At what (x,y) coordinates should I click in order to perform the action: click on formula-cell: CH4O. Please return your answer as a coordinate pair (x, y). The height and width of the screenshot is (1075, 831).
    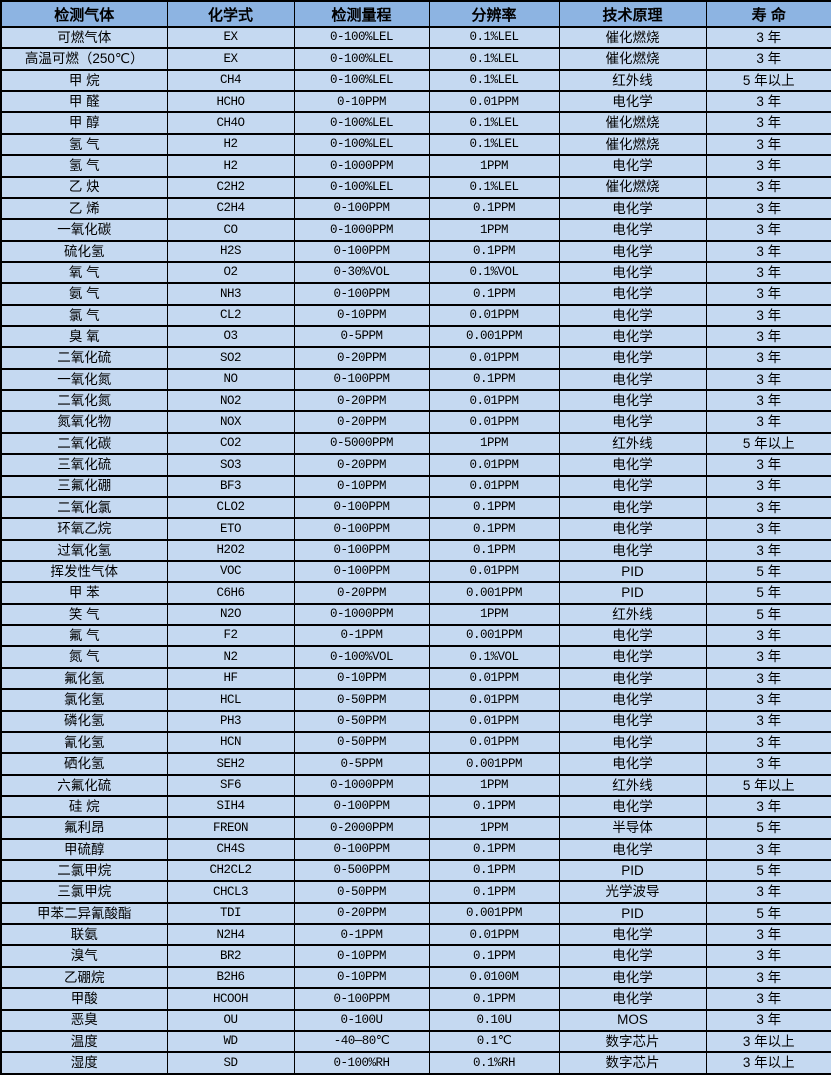
    Looking at the image, I should click on (230, 123).